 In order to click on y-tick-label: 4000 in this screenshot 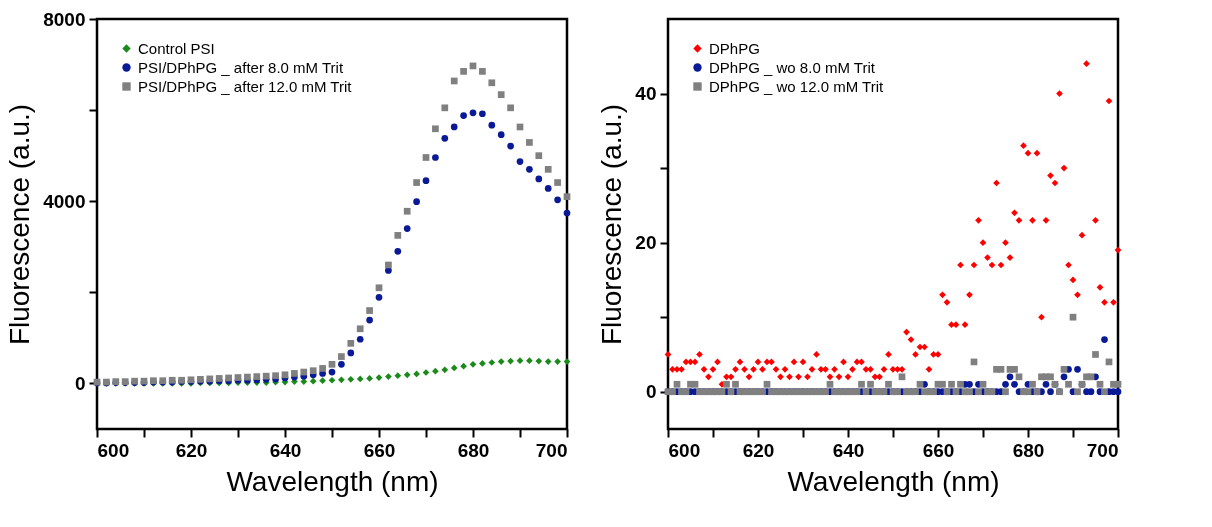, I will do `click(64, 201)`.